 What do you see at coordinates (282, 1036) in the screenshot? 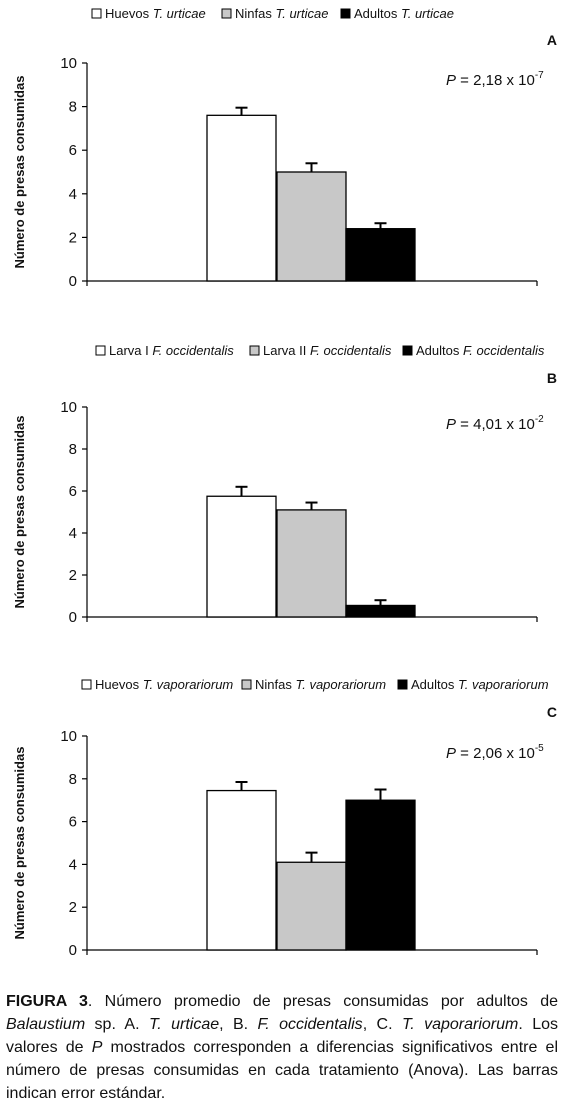
I see `caption-text: . Los valores de` at bounding box center [282, 1036].